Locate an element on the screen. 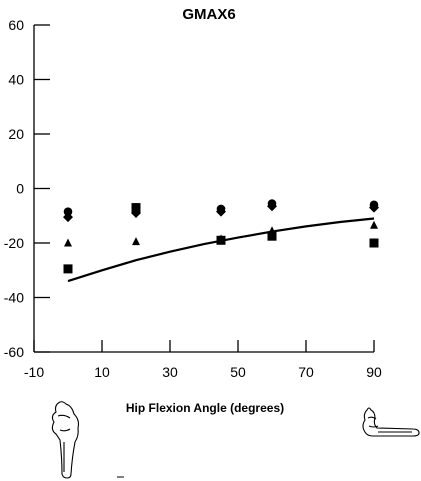 The width and height of the screenshot is (421, 481). x-tick-label: 10 is located at coordinates (102, 372).